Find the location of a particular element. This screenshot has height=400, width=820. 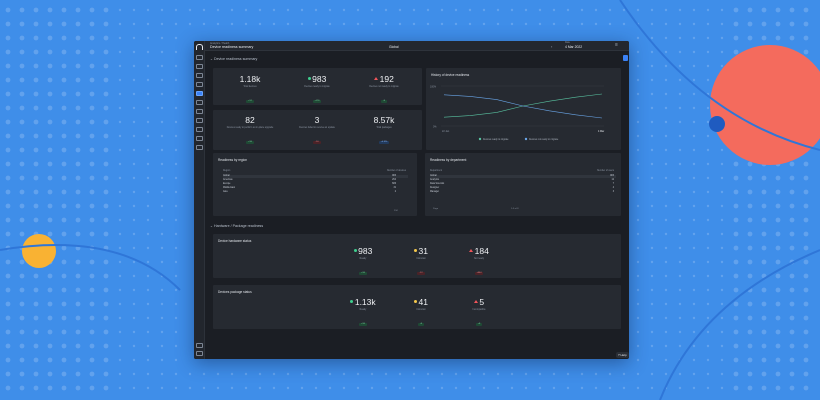

hw-section-title: ⌄ Hardware / Package readiness is located at coordinates (237, 226).